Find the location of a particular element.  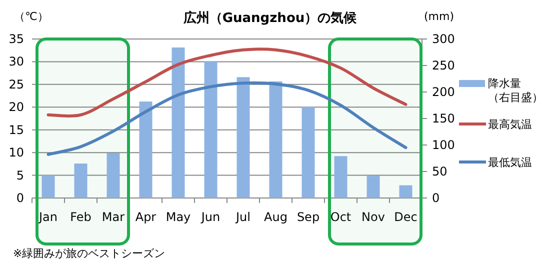

y-tick-label: 20 is located at coordinates (16, 107).